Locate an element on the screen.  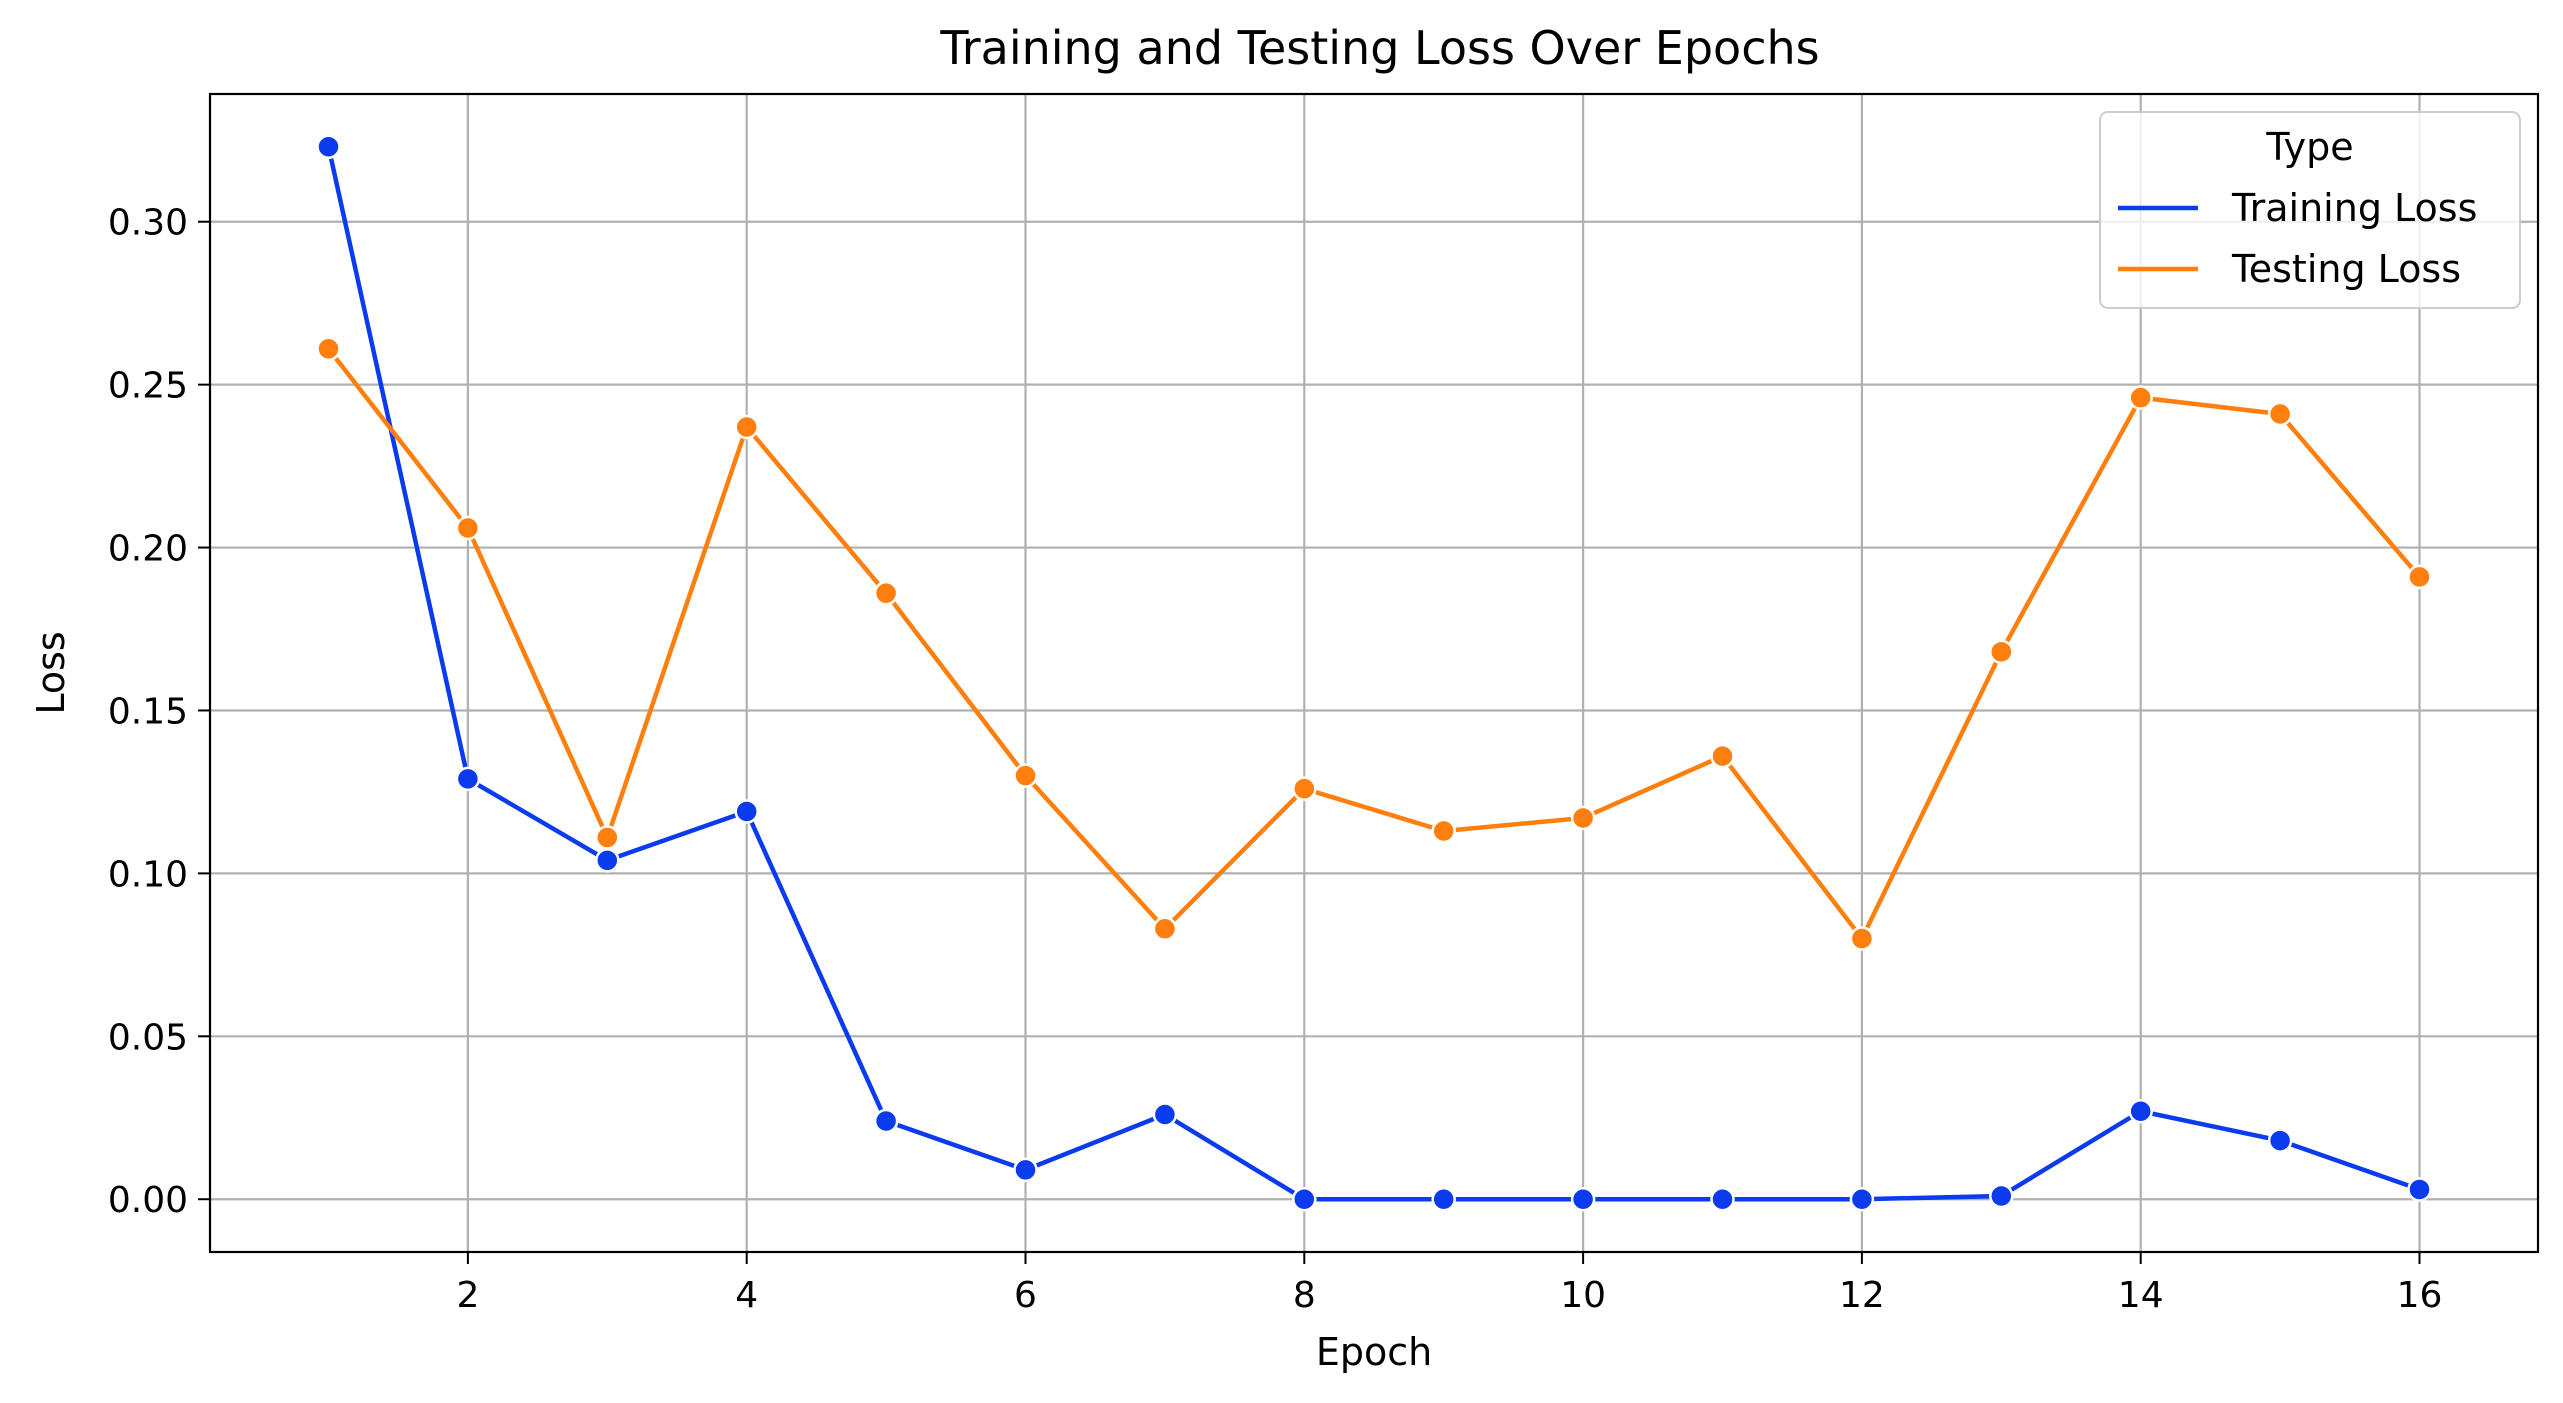
y-axis-label: Loss is located at coordinates (51, 672).